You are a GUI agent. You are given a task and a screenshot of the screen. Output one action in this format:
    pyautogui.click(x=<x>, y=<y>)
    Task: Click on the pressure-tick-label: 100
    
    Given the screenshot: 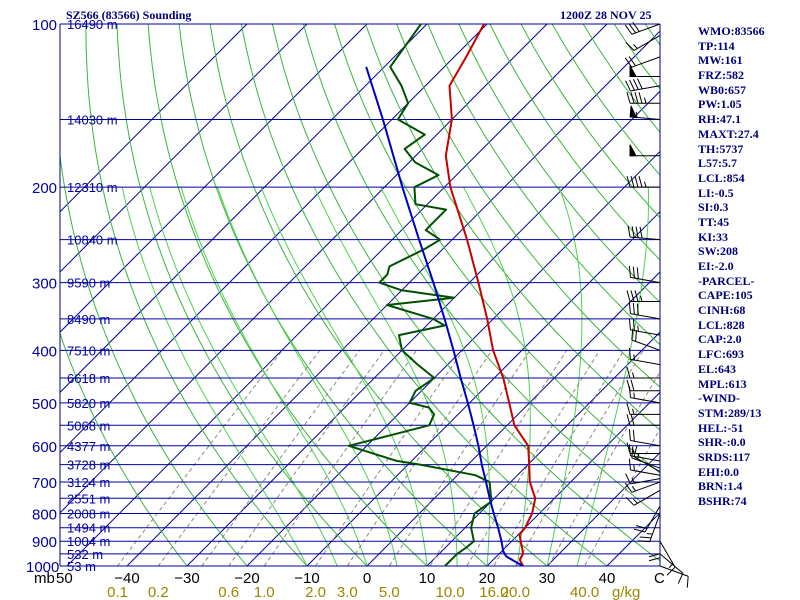 What is the action you would take?
    pyautogui.click(x=44, y=25)
    